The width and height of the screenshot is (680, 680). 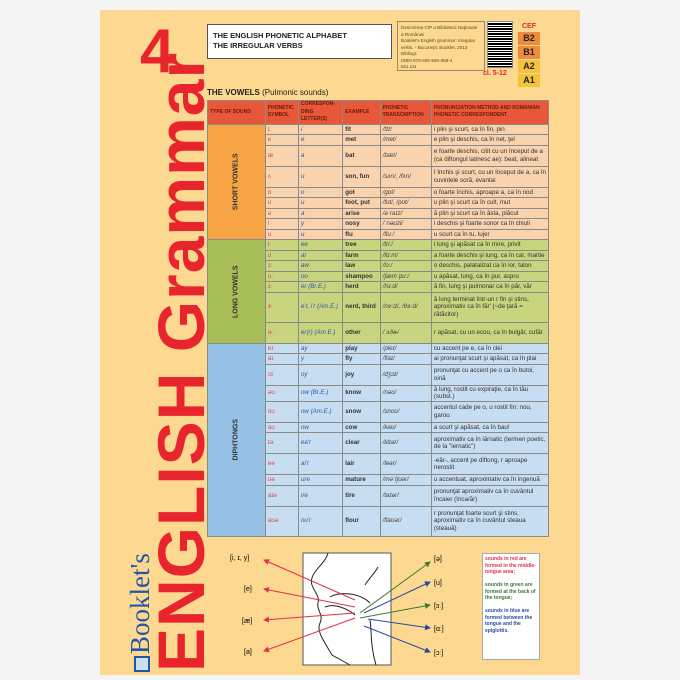 I want to click on title-line-2: THE IRREGULAR VERBS, so click(x=258, y=45).